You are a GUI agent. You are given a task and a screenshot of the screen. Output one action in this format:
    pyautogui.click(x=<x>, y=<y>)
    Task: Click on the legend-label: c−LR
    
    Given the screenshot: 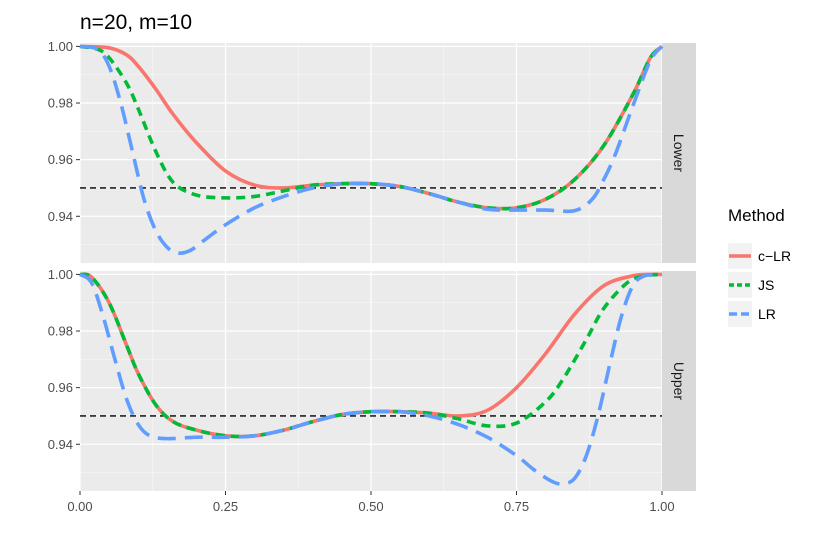 What is the action you would take?
    pyautogui.click(x=774, y=256)
    